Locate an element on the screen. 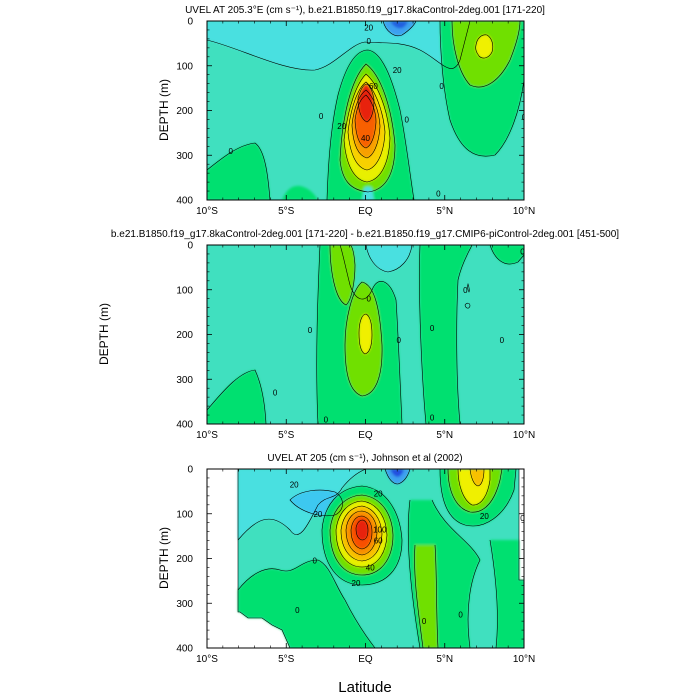 This screenshot has width=700, height=700. panel-1-x-tick-label: EQ is located at coordinates (365, 211).